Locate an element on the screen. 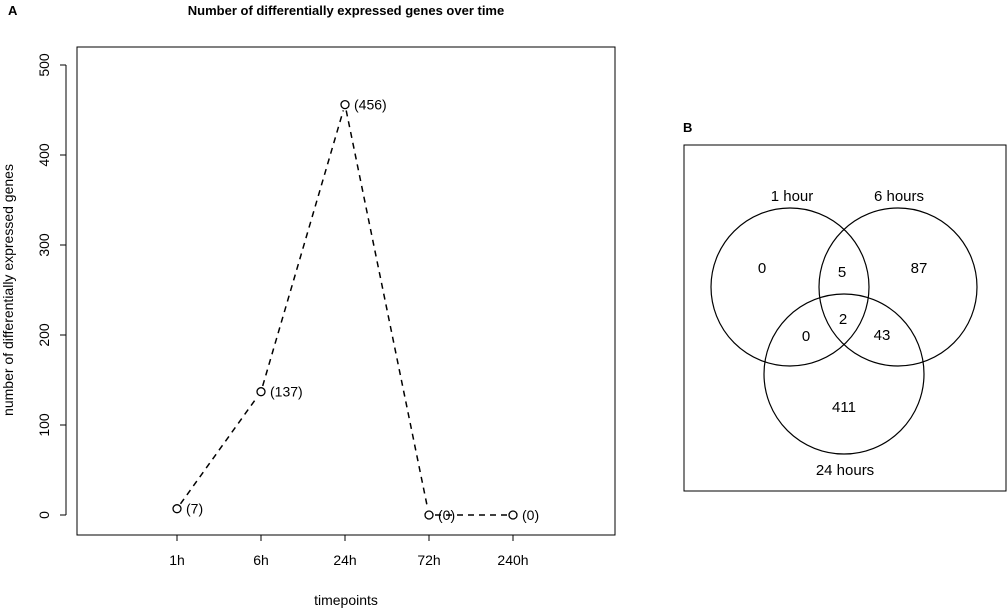  venn-region-all-three: 2 is located at coordinates (843, 319).